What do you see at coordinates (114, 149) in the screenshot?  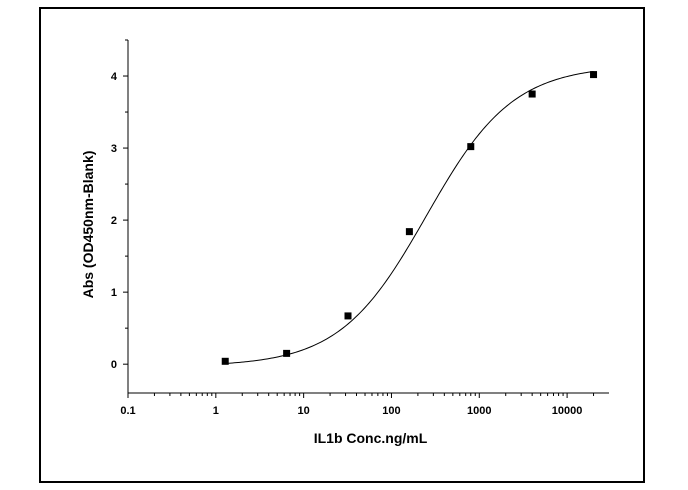 I see `y-tick-label: 3` at bounding box center [114, 149].